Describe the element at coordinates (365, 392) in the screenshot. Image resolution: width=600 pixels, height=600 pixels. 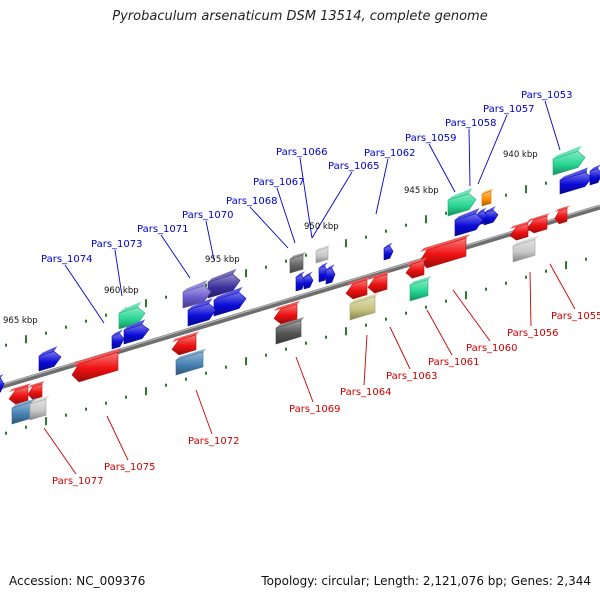
I see `gene-label: Pars_1064` at that location.